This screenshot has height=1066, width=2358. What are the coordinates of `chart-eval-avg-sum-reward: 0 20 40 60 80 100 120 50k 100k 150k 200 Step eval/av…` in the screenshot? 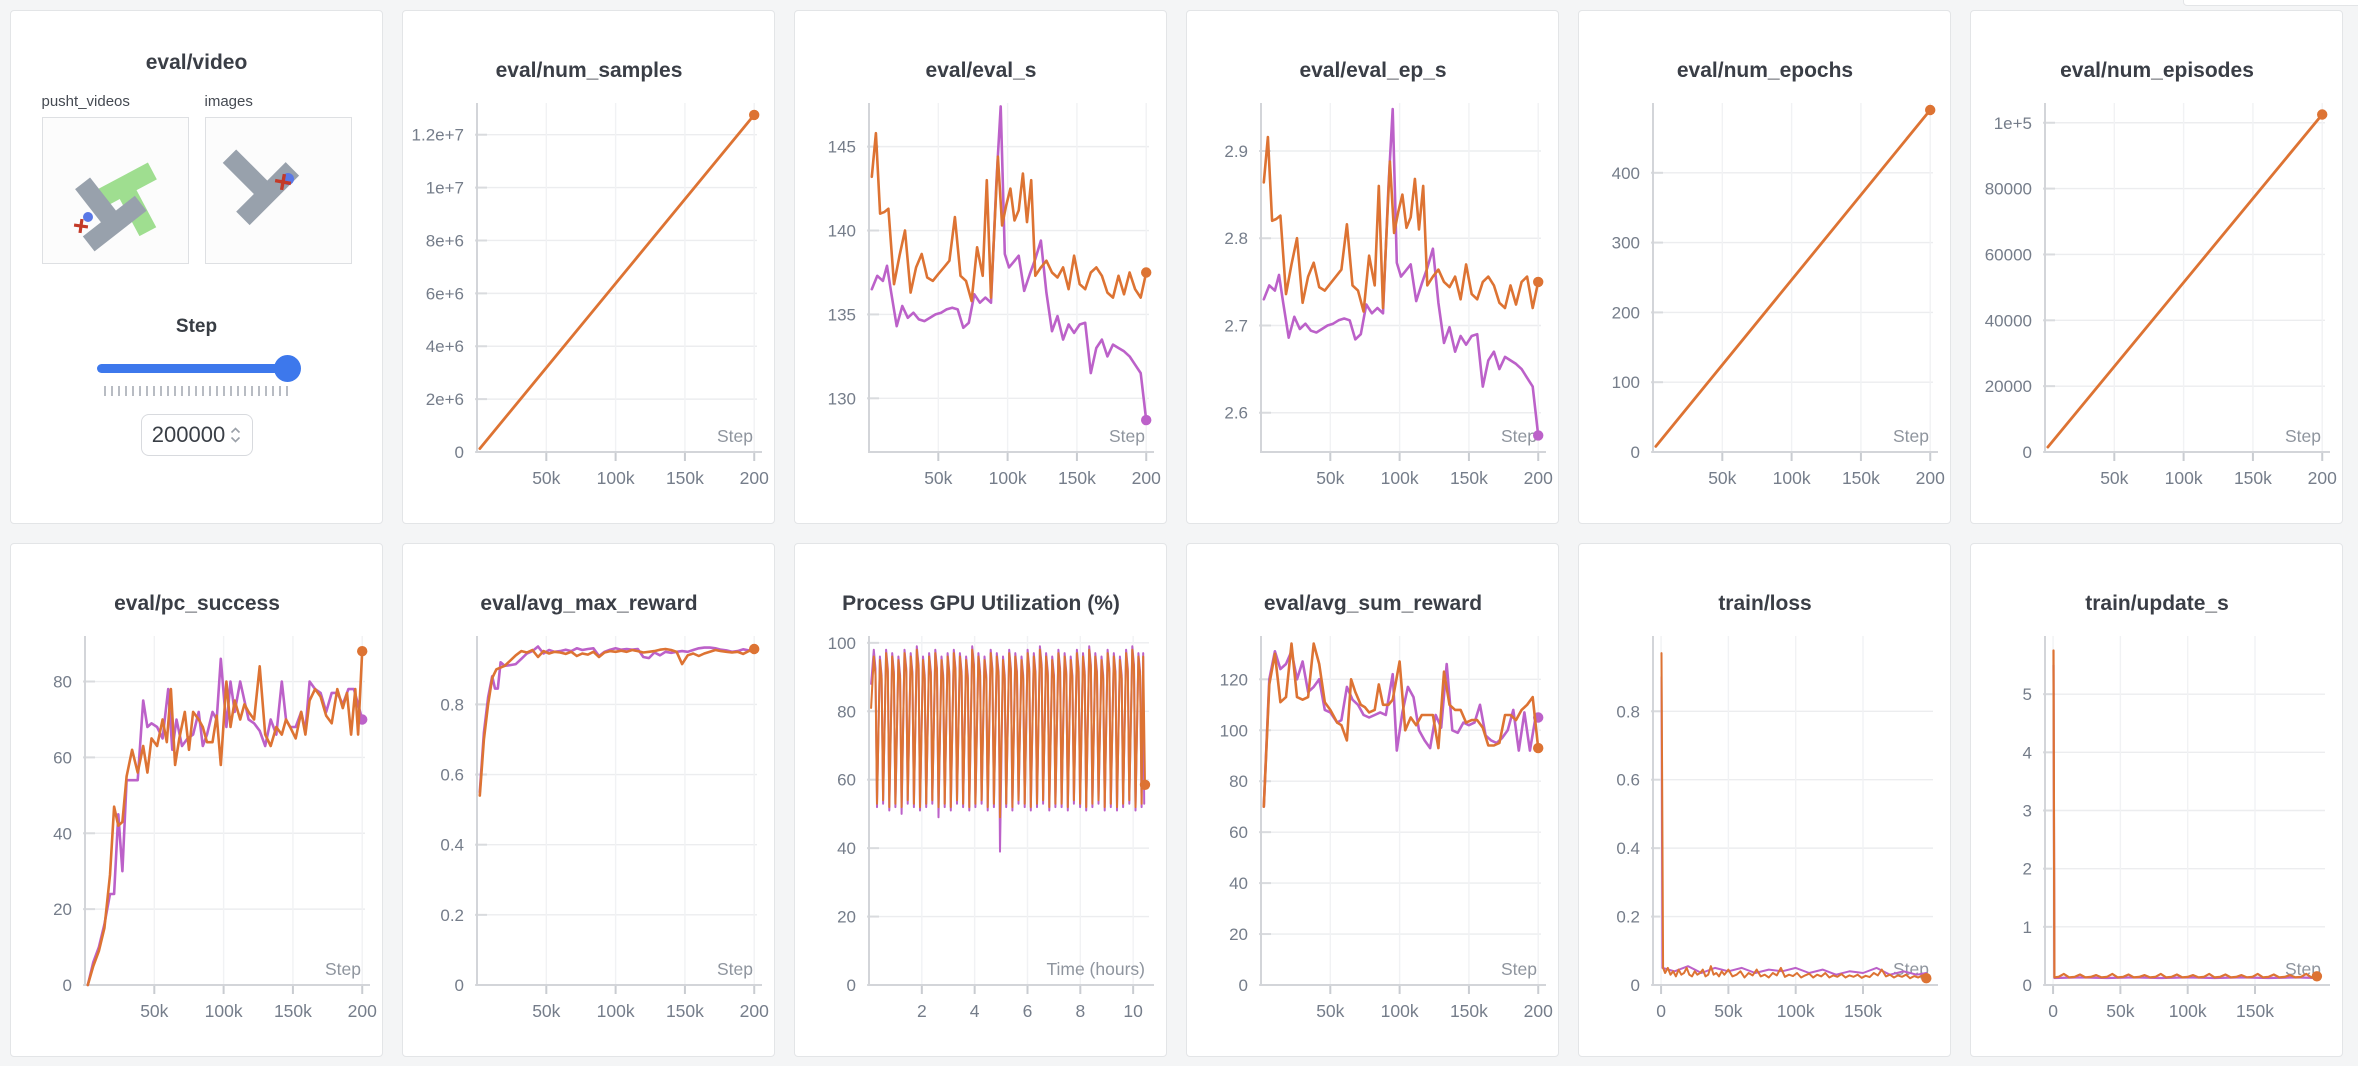 It's located at (1373, 801).